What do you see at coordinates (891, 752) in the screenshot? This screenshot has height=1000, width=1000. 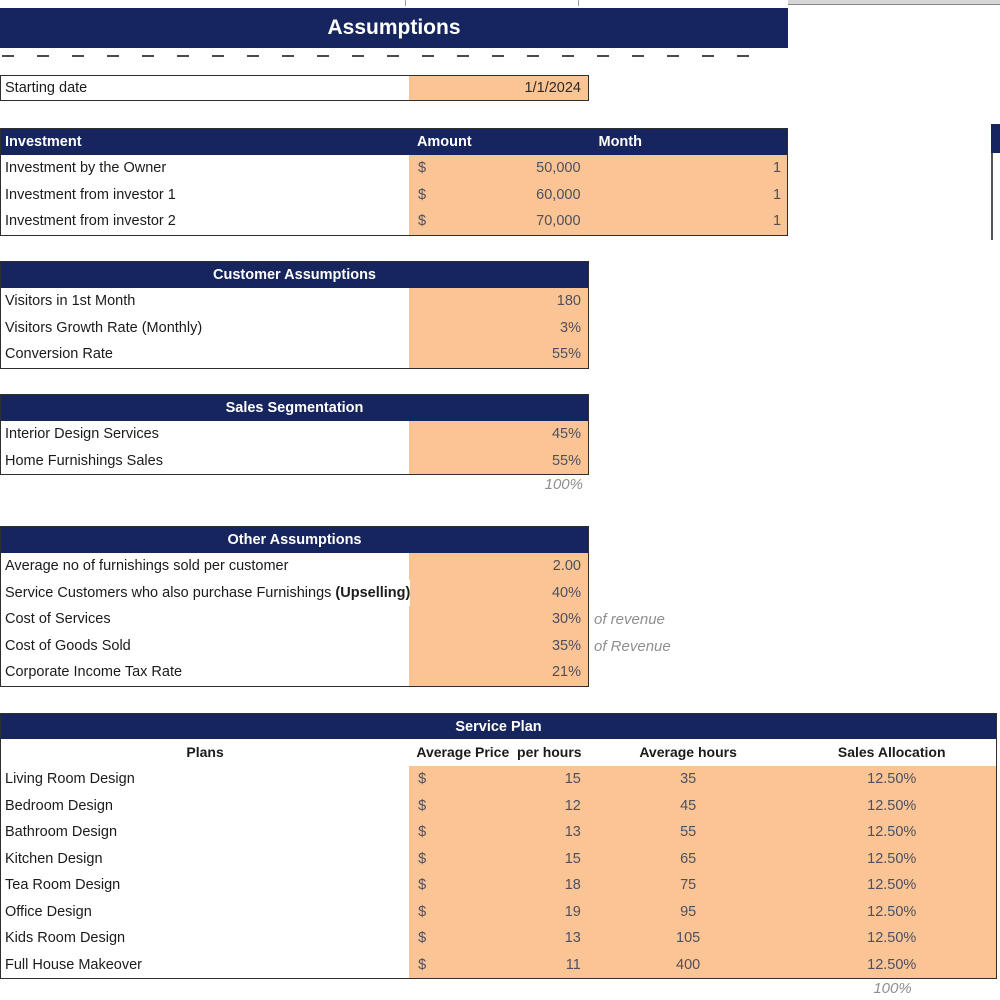 I see `allocation-header: Sales Allocation` at bounding box center [891, 752].